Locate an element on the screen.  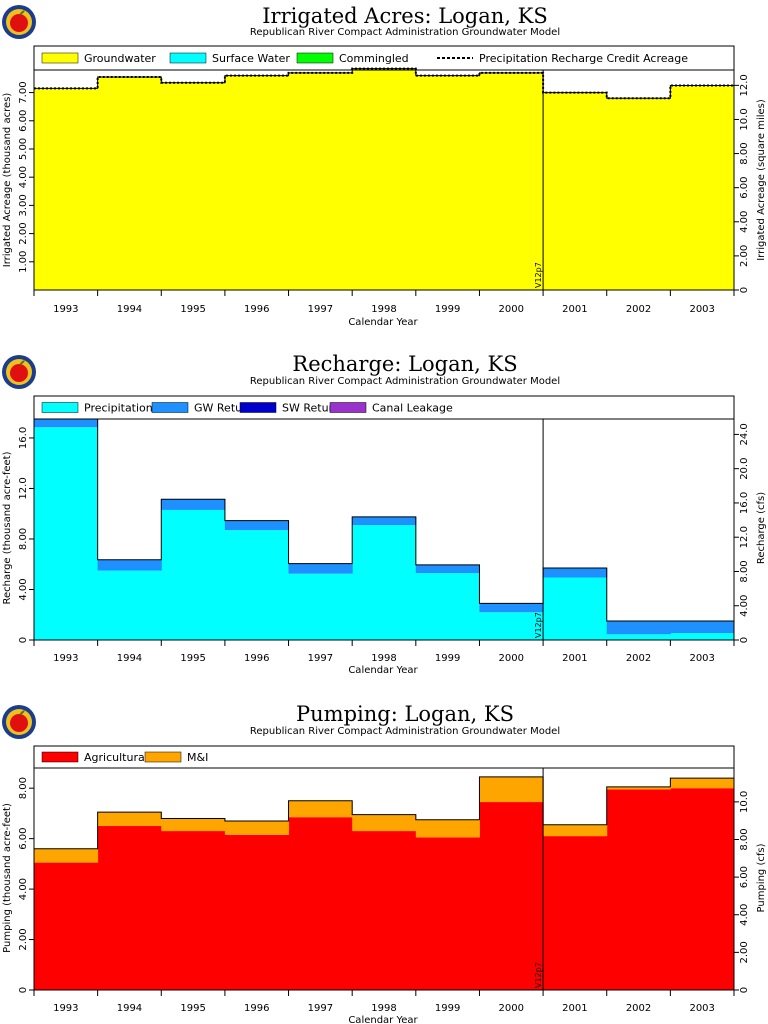
y-tick-label: 4.00 is located at coordinates (23, 177).